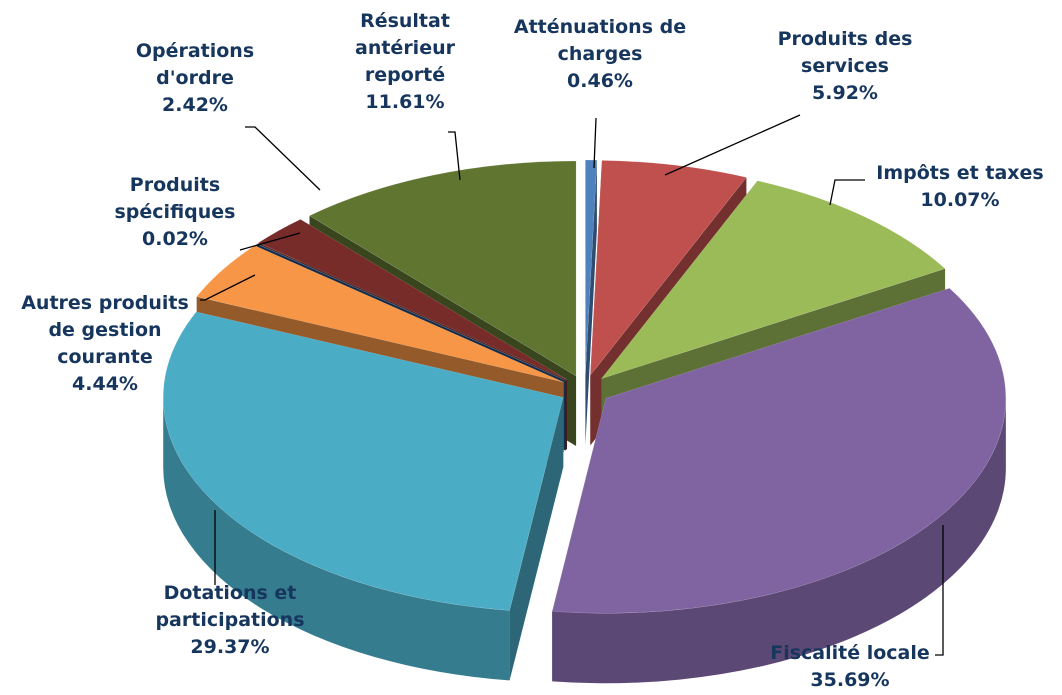 This screenshot has height=695, width=1062. I want to click on slice-label: Opérations d'ordre 2.42%, so click(195, 78).